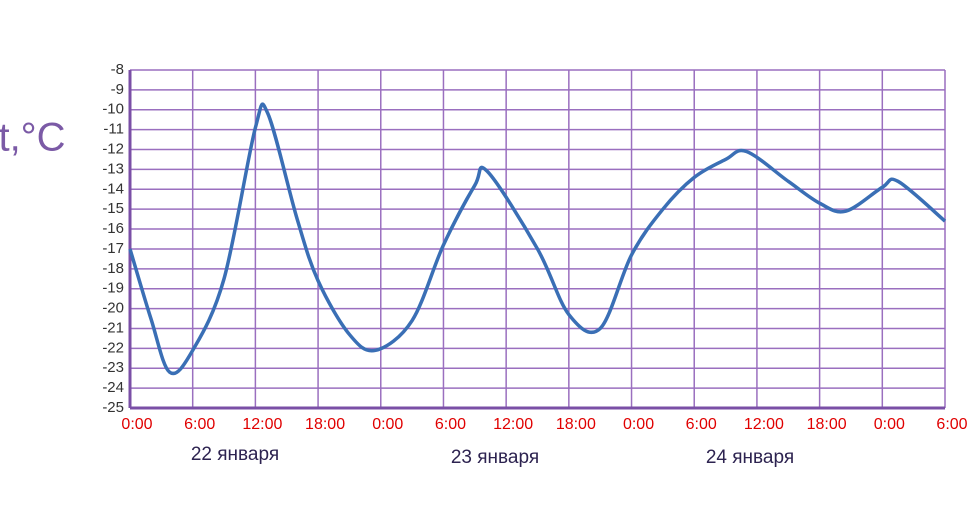 The image size is (975, 530). What do you see at coordinates (113, 288) in the screenshot?
I see `y-tick-label: -19` at bounding box center [113, 288].